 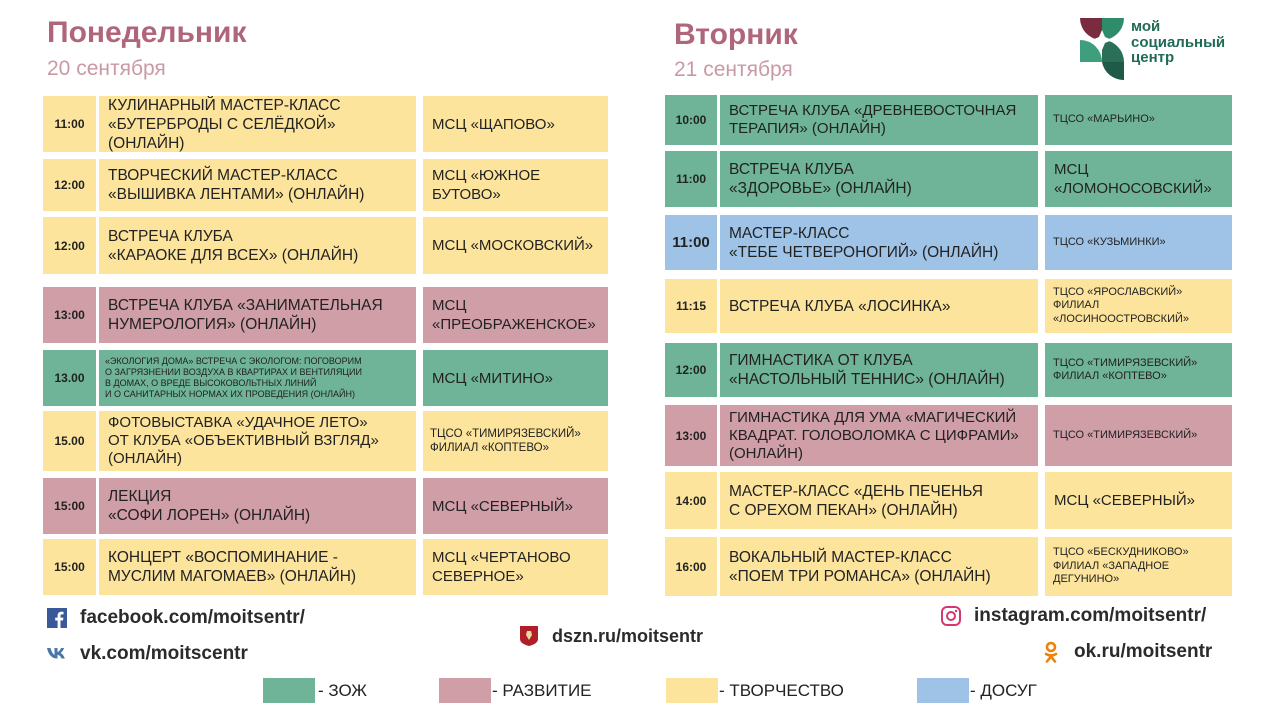 I want to click on instagram-link: instagram.com/moitsentr/, so click(x=1073, y=616).